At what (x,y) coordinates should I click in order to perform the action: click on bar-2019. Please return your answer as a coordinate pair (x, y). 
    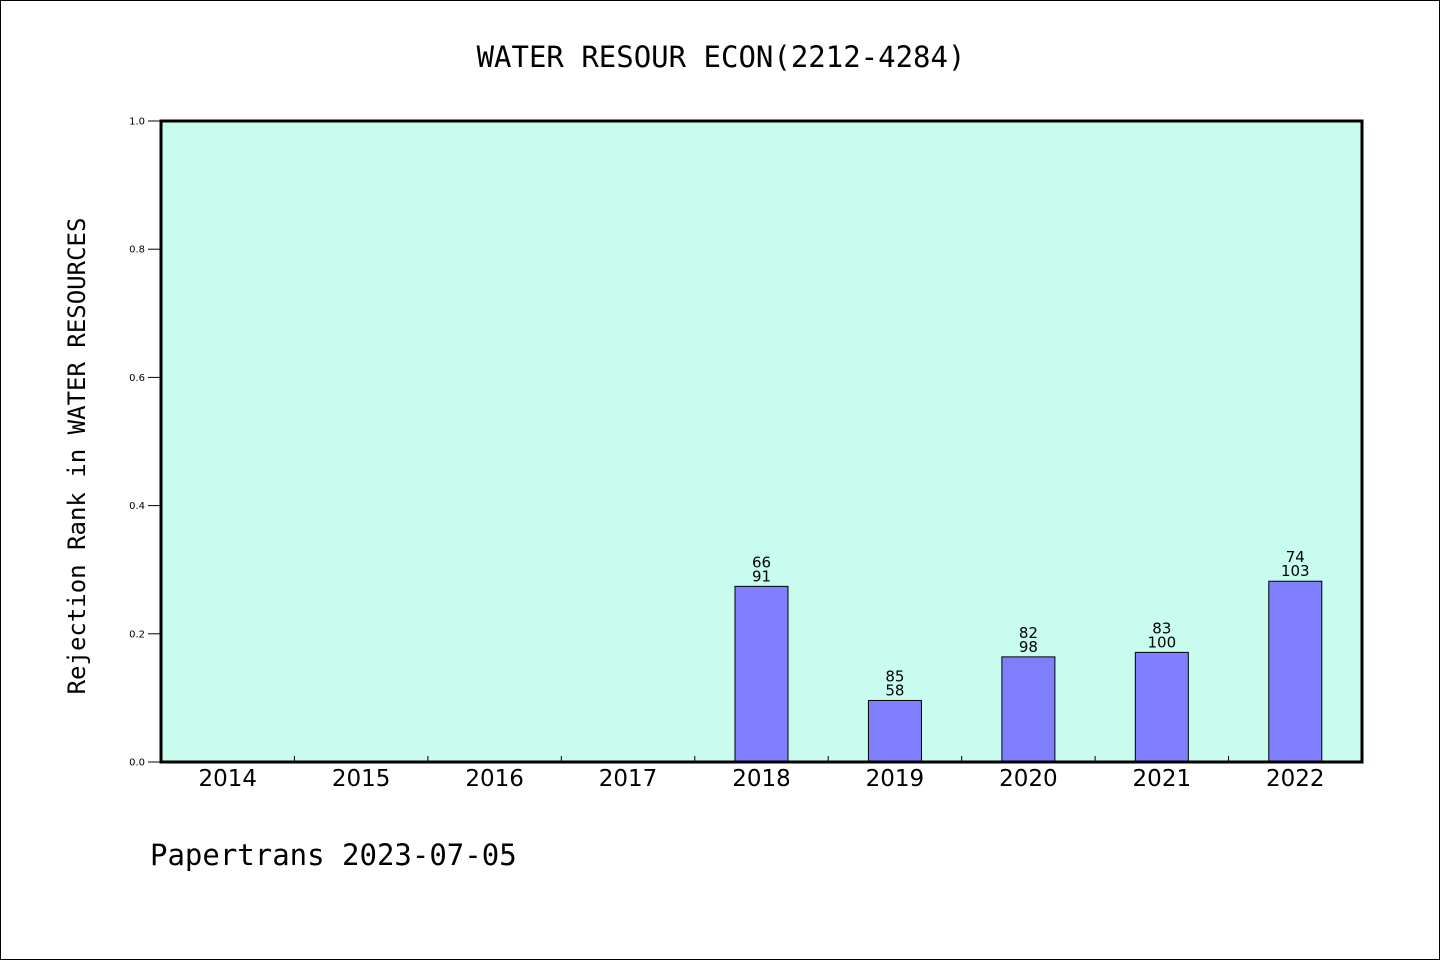
    Looking at the image, I should click on (894, 731).